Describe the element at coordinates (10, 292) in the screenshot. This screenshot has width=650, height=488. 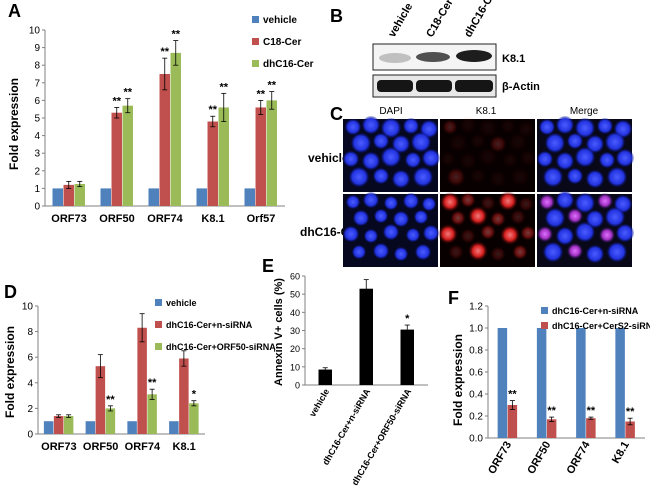
I see `panel-letter-d: D` at that location.